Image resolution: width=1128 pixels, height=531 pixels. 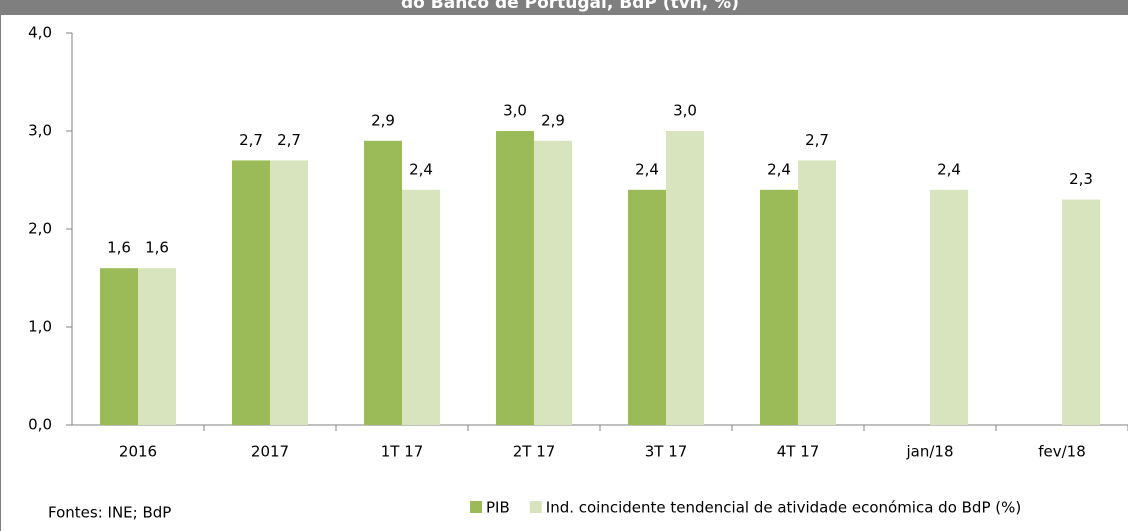 What do you see at coordinates (138, 452) in the screenshot?
I see `x-tick-label: 2016` at bounding box center [138, 452].